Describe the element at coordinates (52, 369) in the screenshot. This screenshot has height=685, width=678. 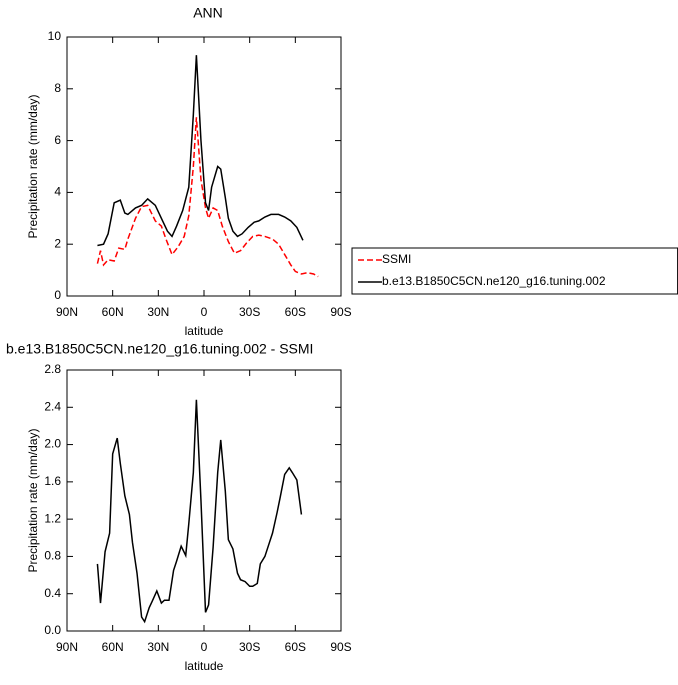
I see `y-tick-label: 2.8` at that location.